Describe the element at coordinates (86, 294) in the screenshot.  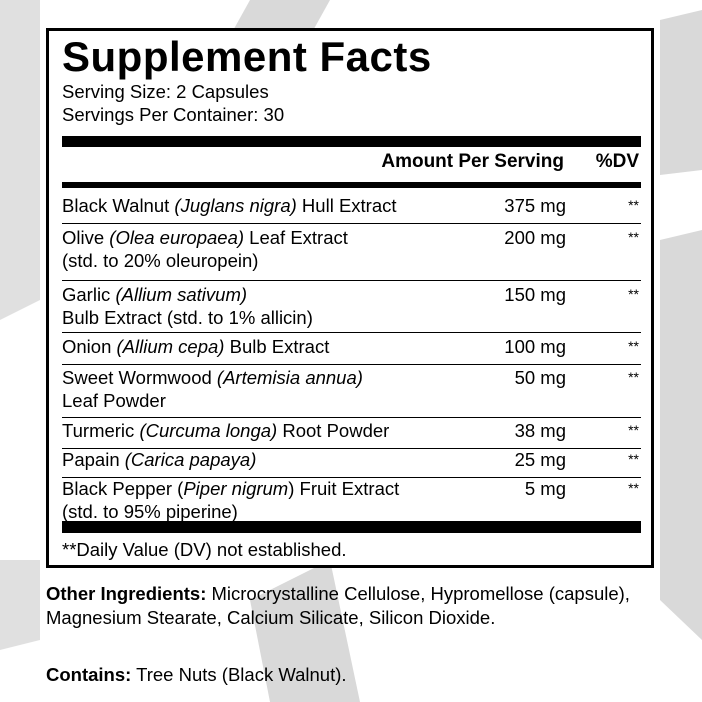
I see `ingredient-common-name: Garlic` at that location.